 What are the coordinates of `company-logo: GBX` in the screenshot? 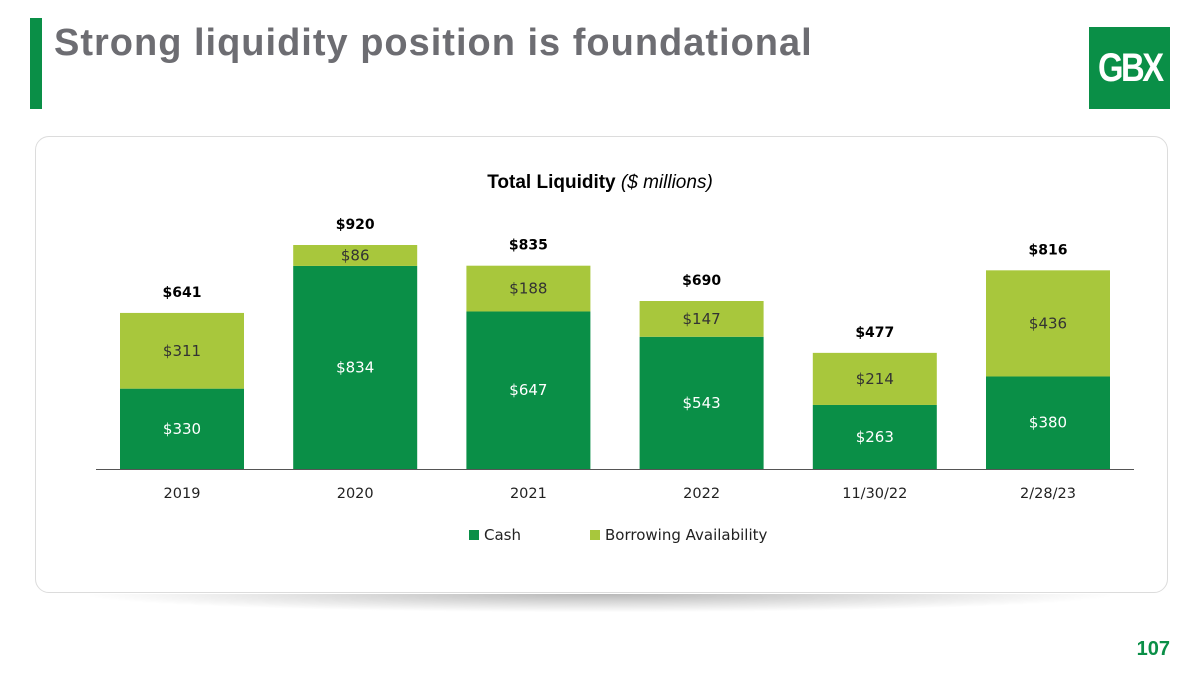 It's located at (1129, 68).